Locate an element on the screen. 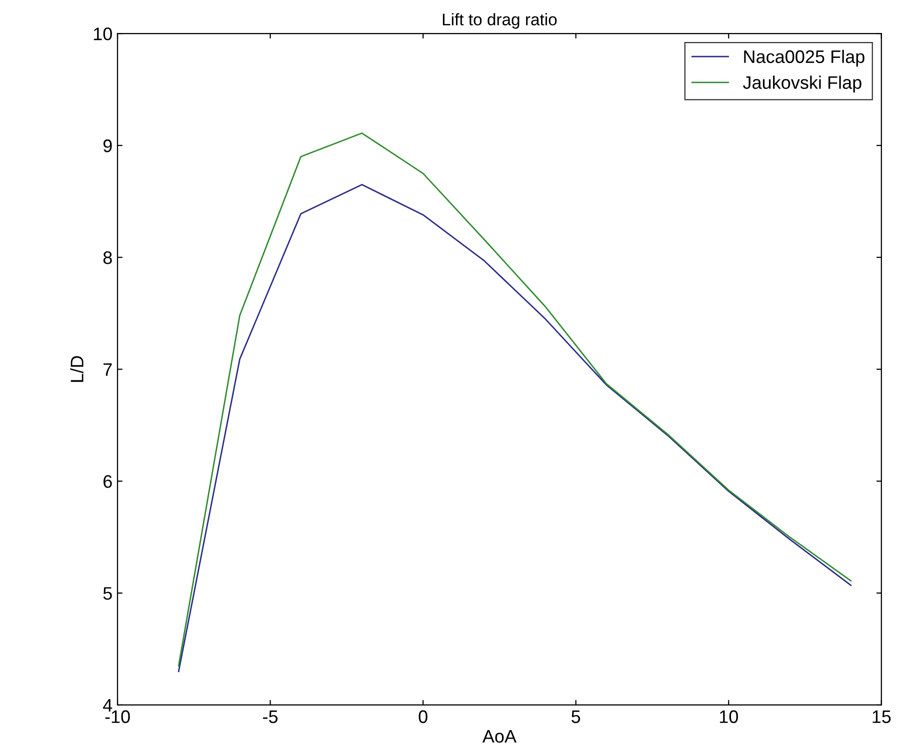  chart-title: Lift to drag ratio is located at coordinates (499, 21).